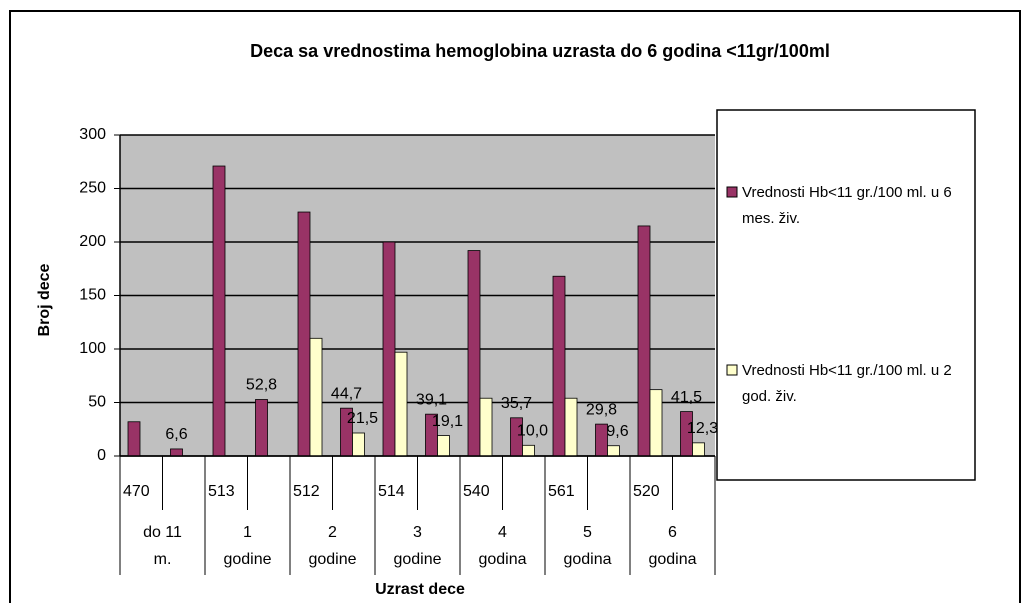 The width and height of the screenshot is (1026, 603). I want to click on y-tick-label: 100, so click(92, 348).